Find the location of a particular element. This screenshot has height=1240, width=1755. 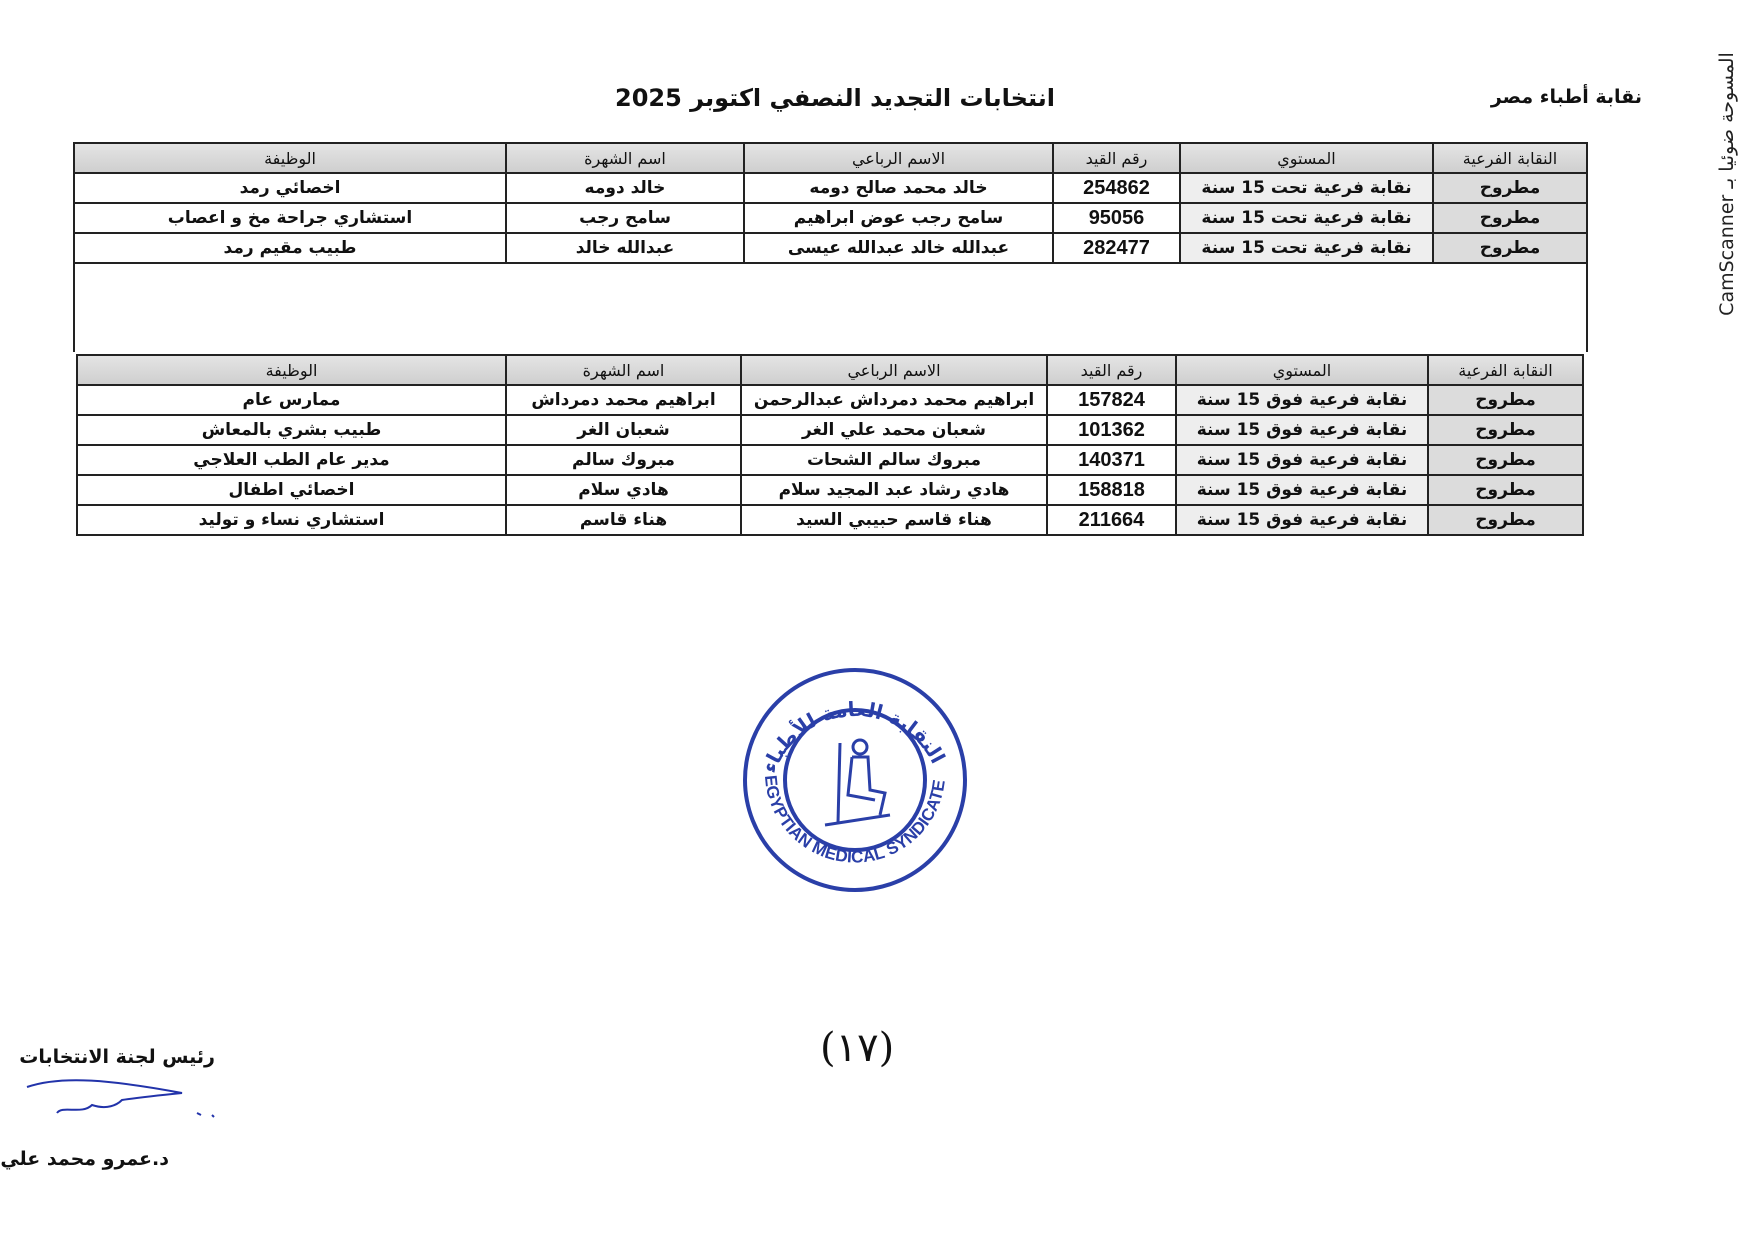

cell-known-as: ابراهيم محمد دمرداش is located at coordinates (623, 400).